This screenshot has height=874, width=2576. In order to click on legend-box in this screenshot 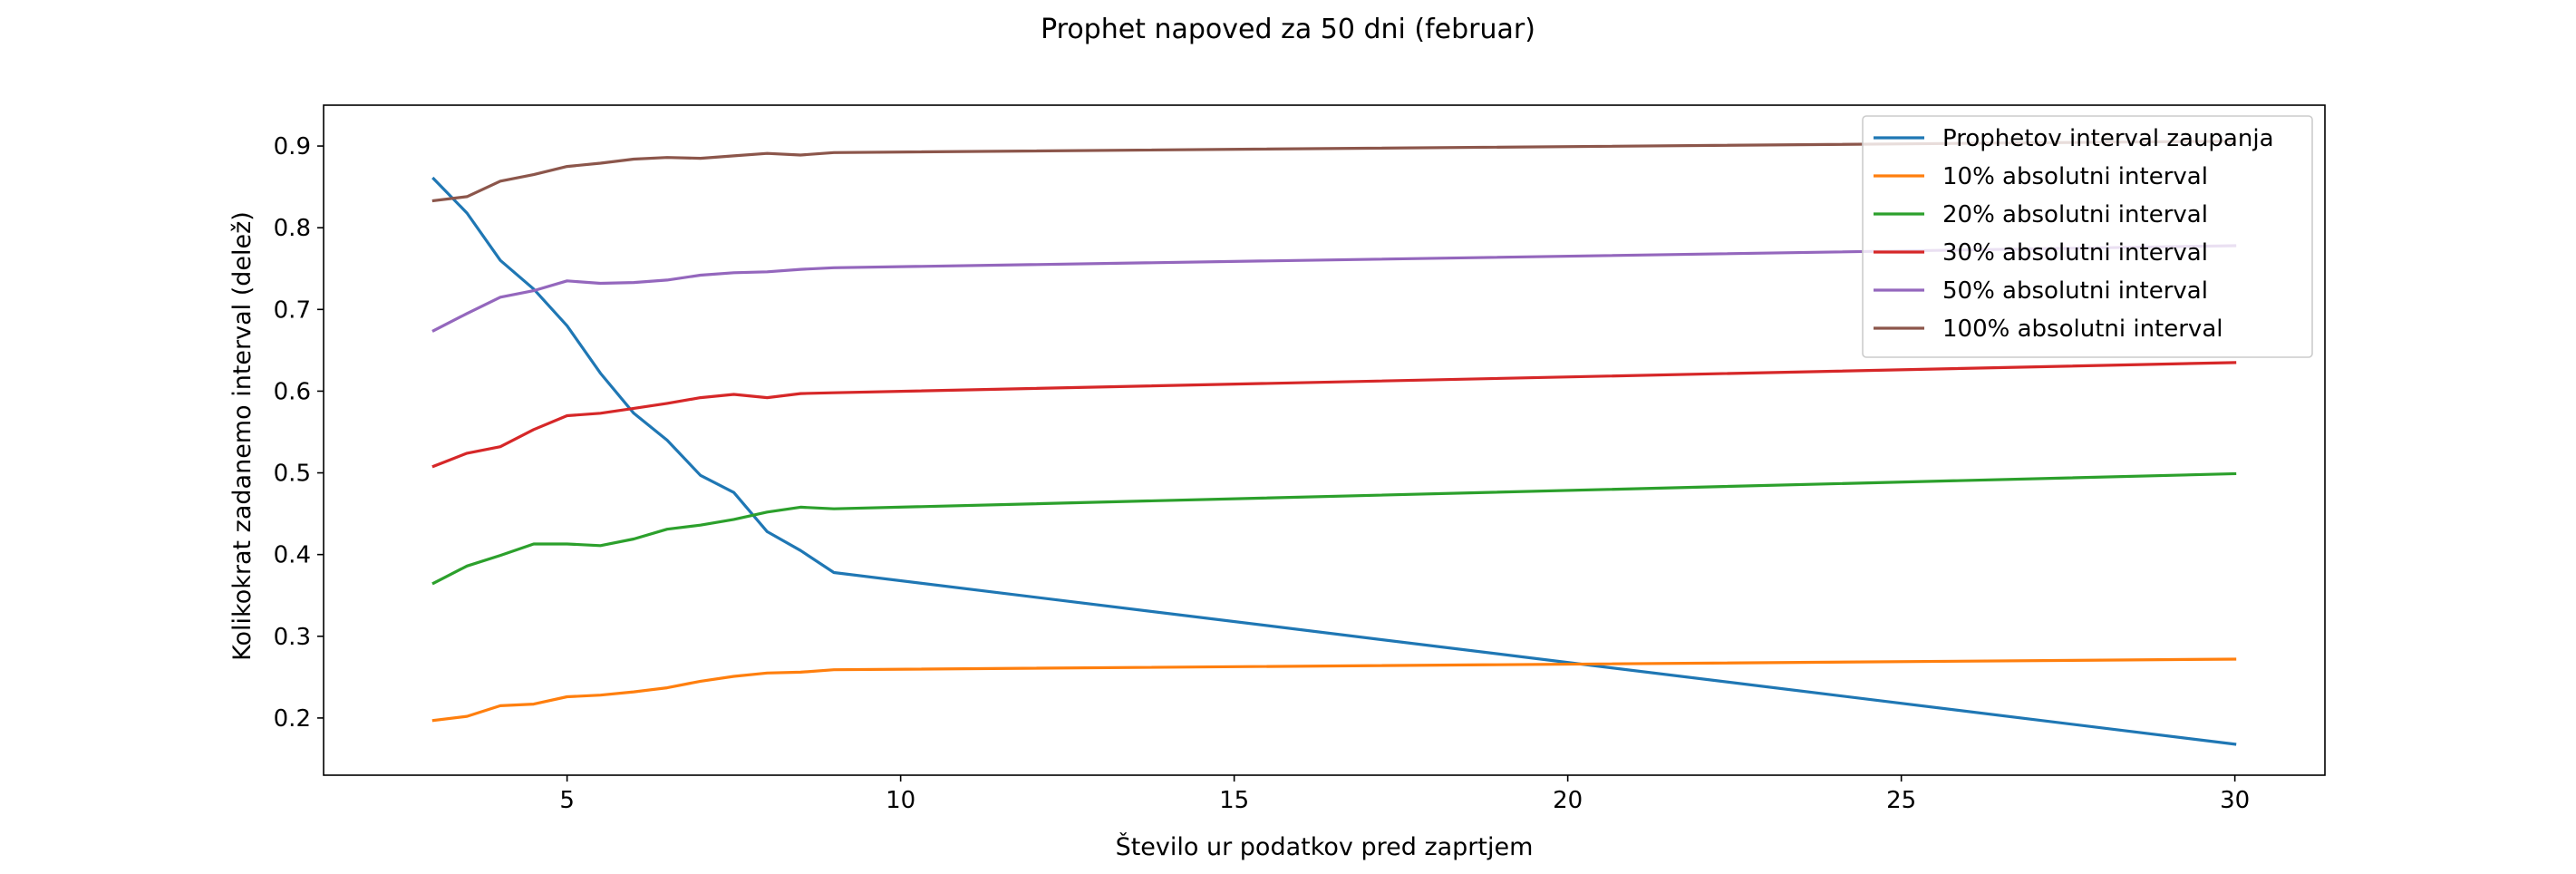, I will do `click(2087, 236)`.